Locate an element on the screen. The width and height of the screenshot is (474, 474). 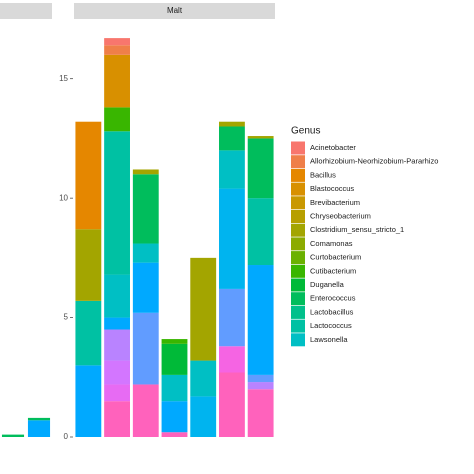
legend-label: Lawsonella is located at coordinates (329, 339).